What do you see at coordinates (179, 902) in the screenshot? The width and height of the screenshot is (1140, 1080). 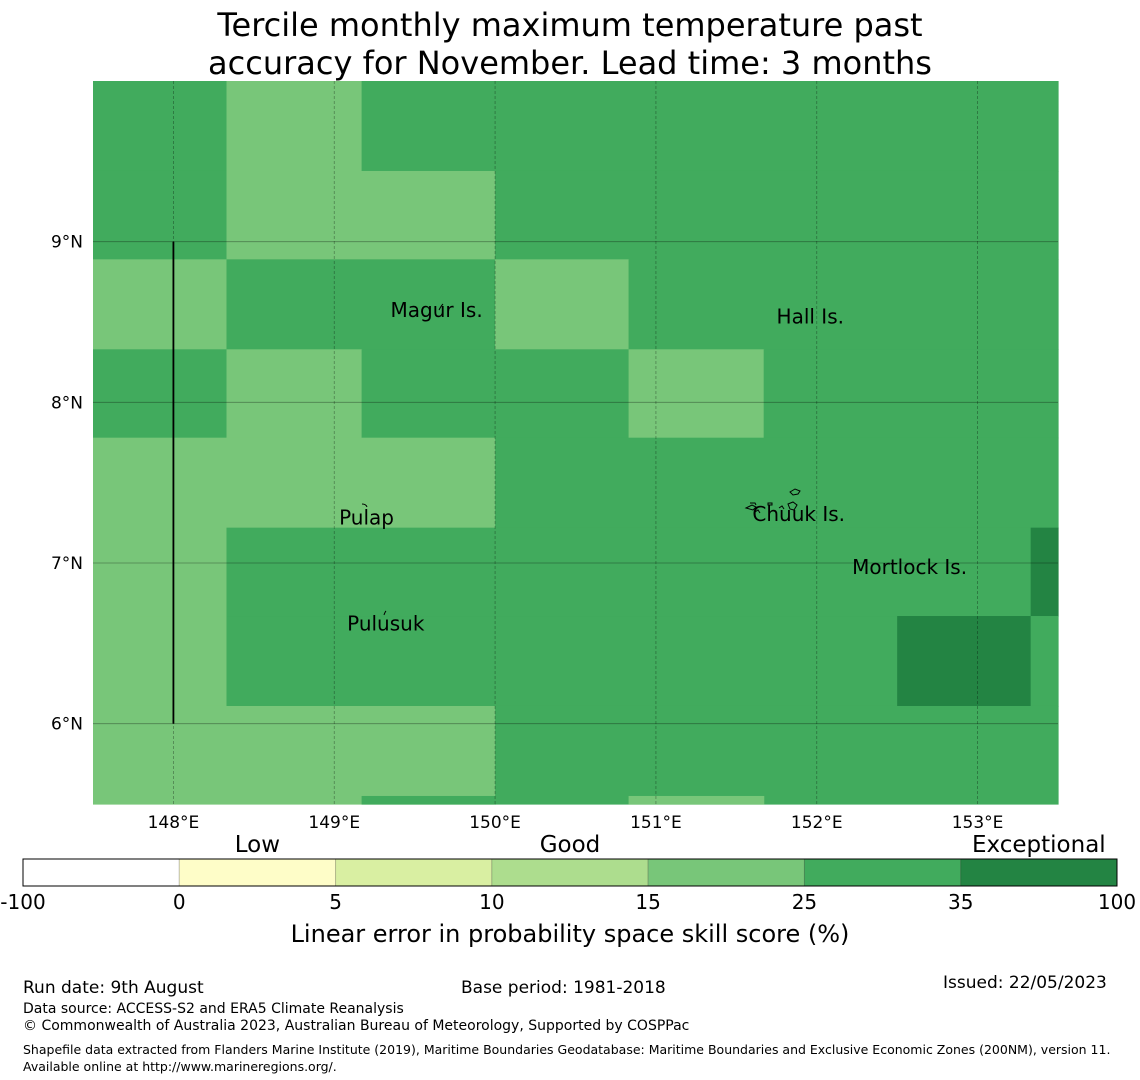 I see `colorbar-tick-1: 0` at bounding box center [179, 902].